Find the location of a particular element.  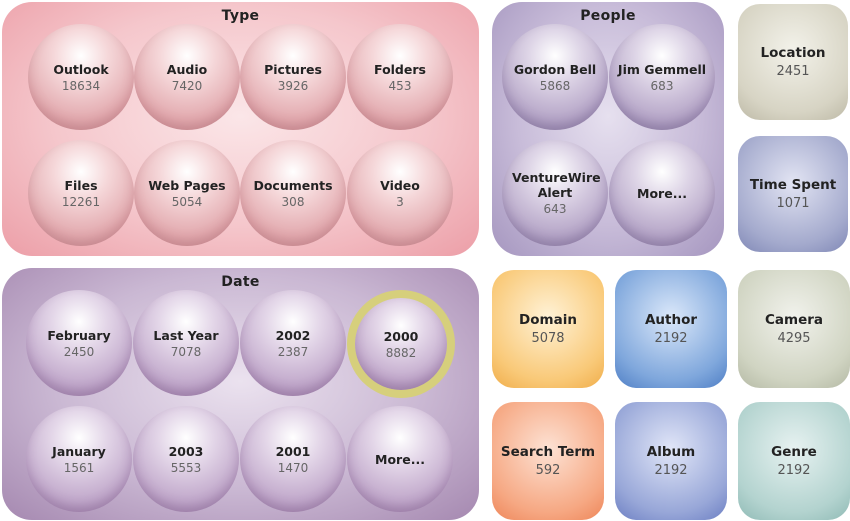

item-label: February is located at coordinates (79, 335).